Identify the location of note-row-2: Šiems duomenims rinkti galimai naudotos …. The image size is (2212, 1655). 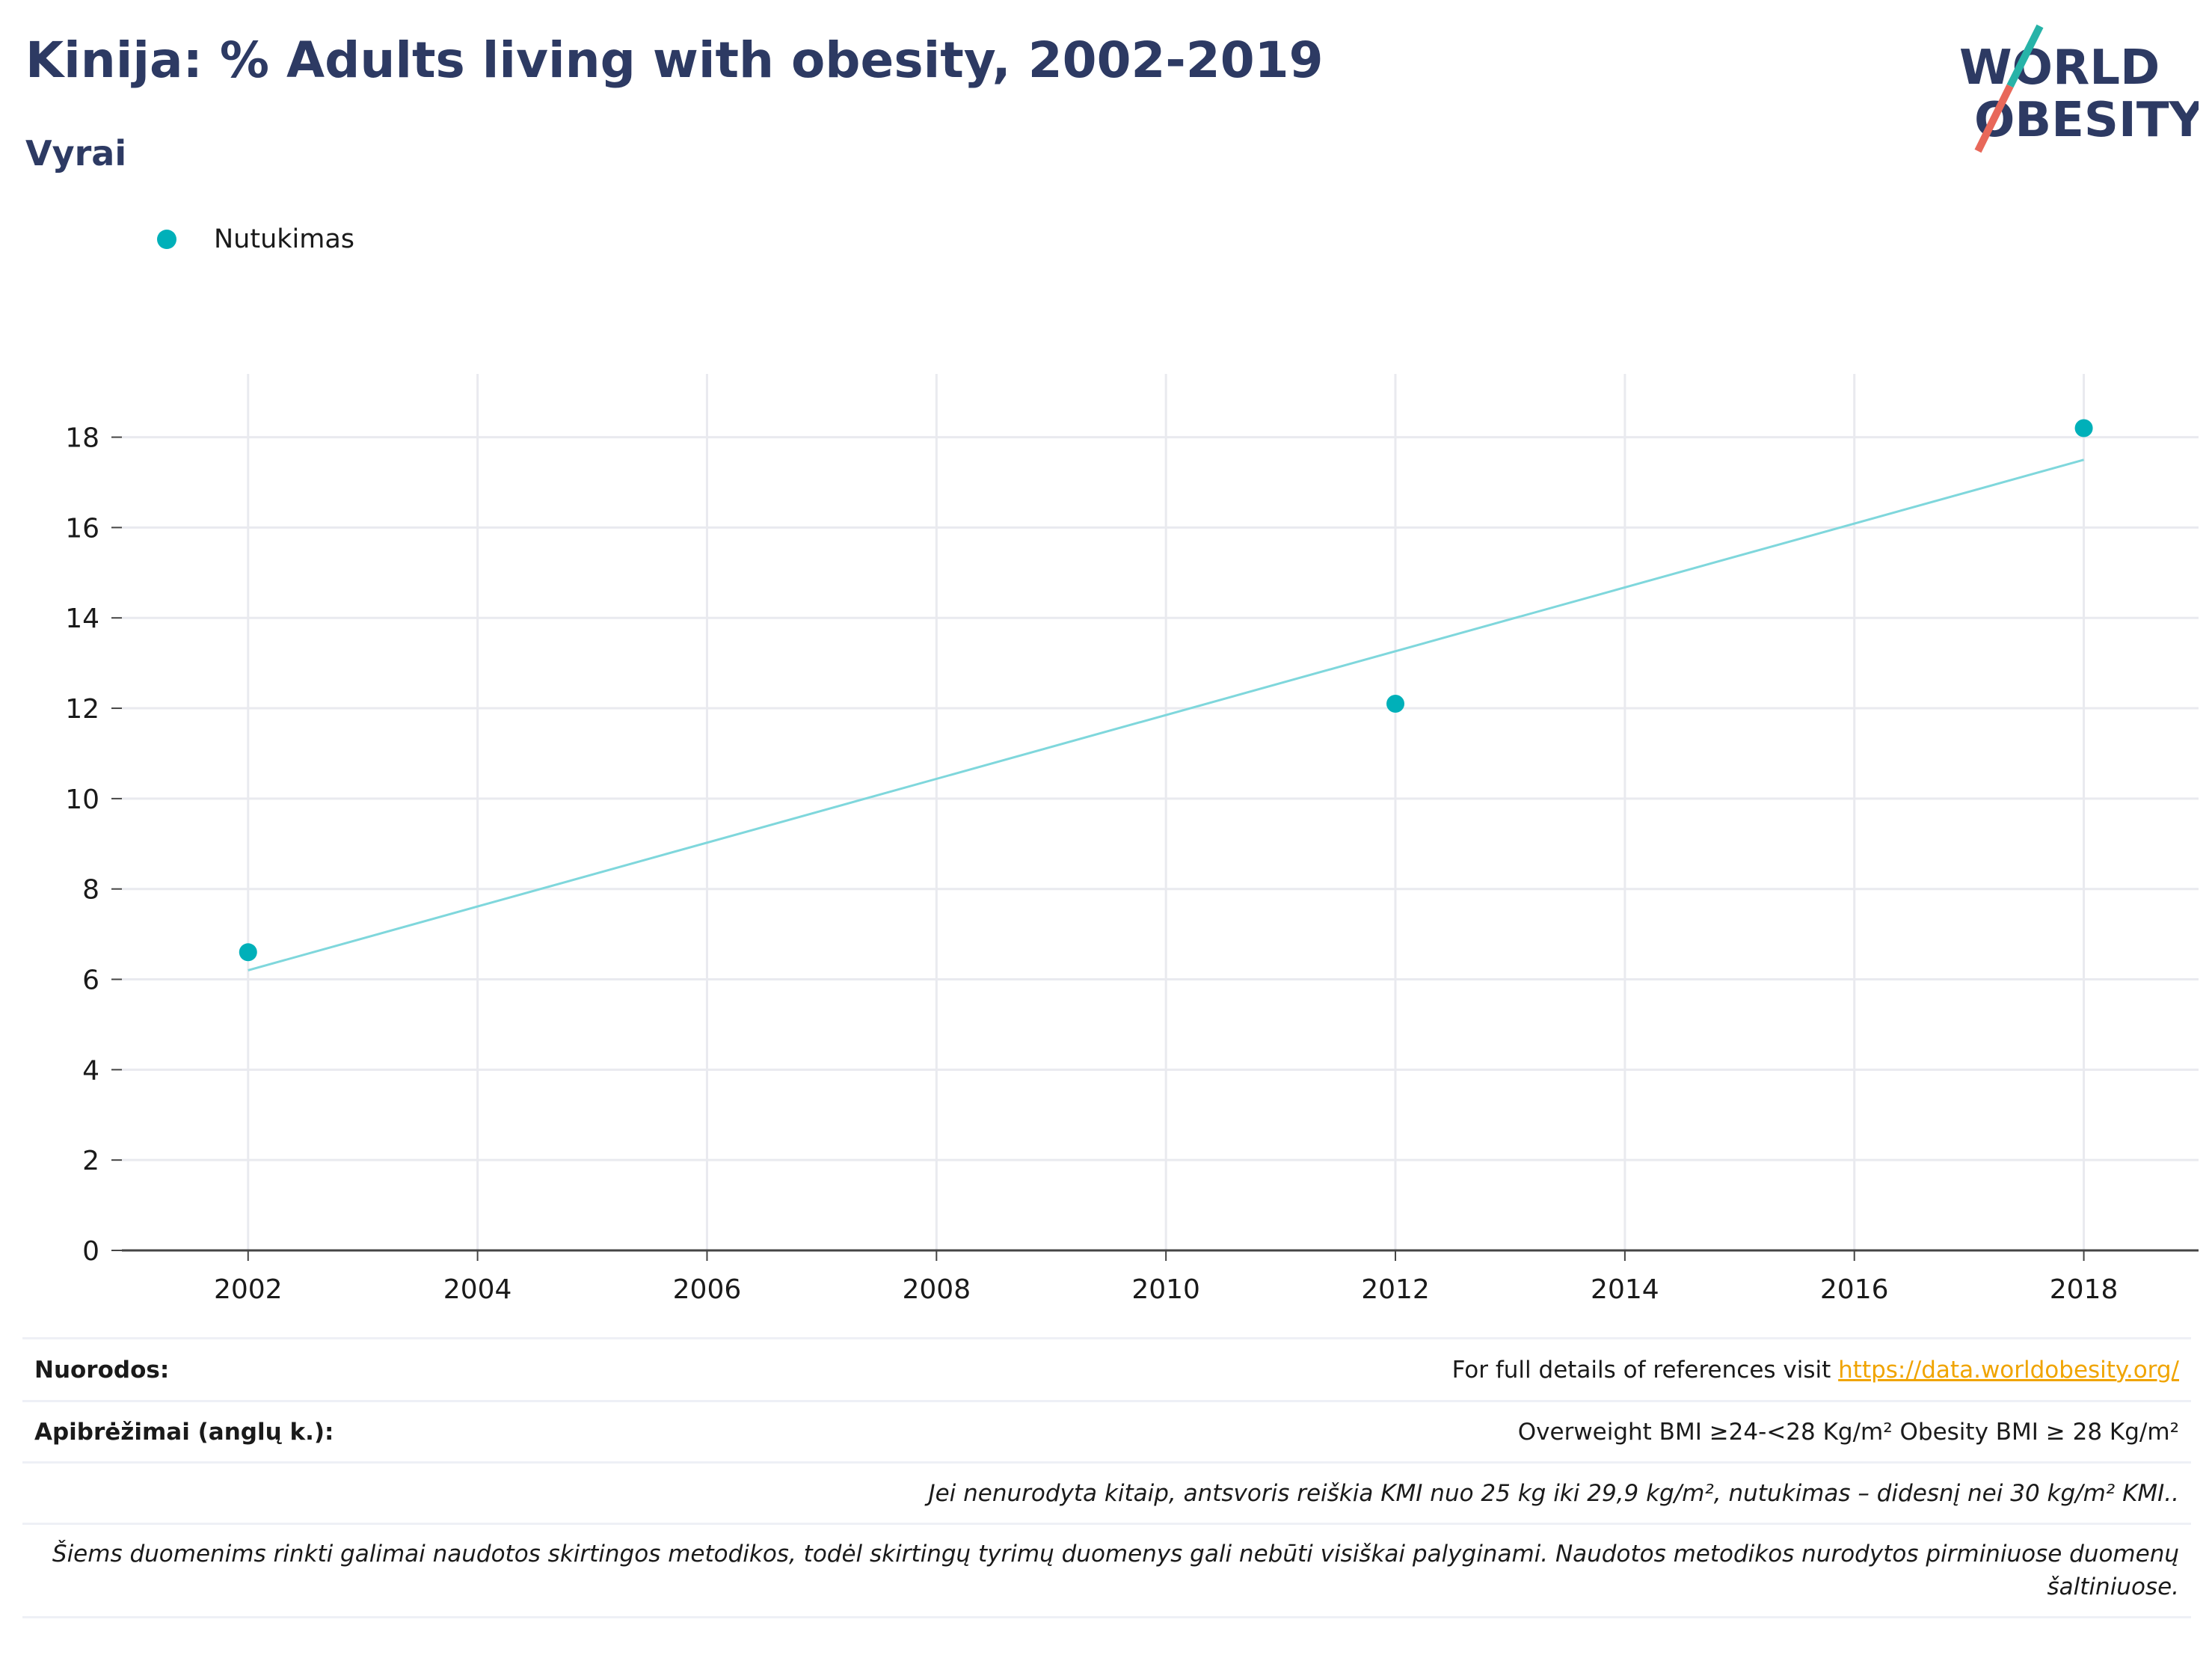
(1106, 1570).